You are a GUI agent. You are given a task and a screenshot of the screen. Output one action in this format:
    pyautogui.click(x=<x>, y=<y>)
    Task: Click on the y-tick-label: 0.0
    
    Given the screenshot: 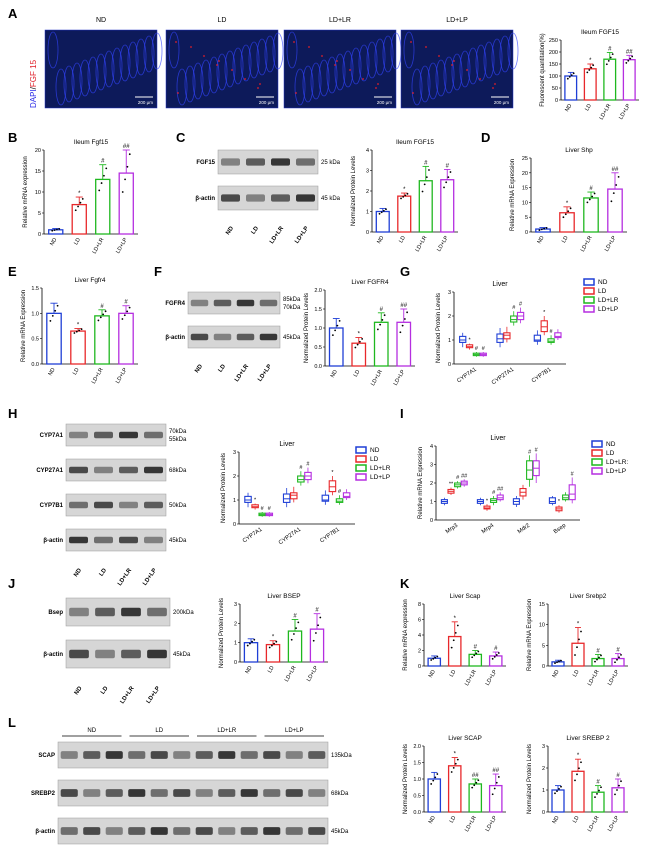 What is the action you would take?
    pyautogui.click(x=35, y=365)
    